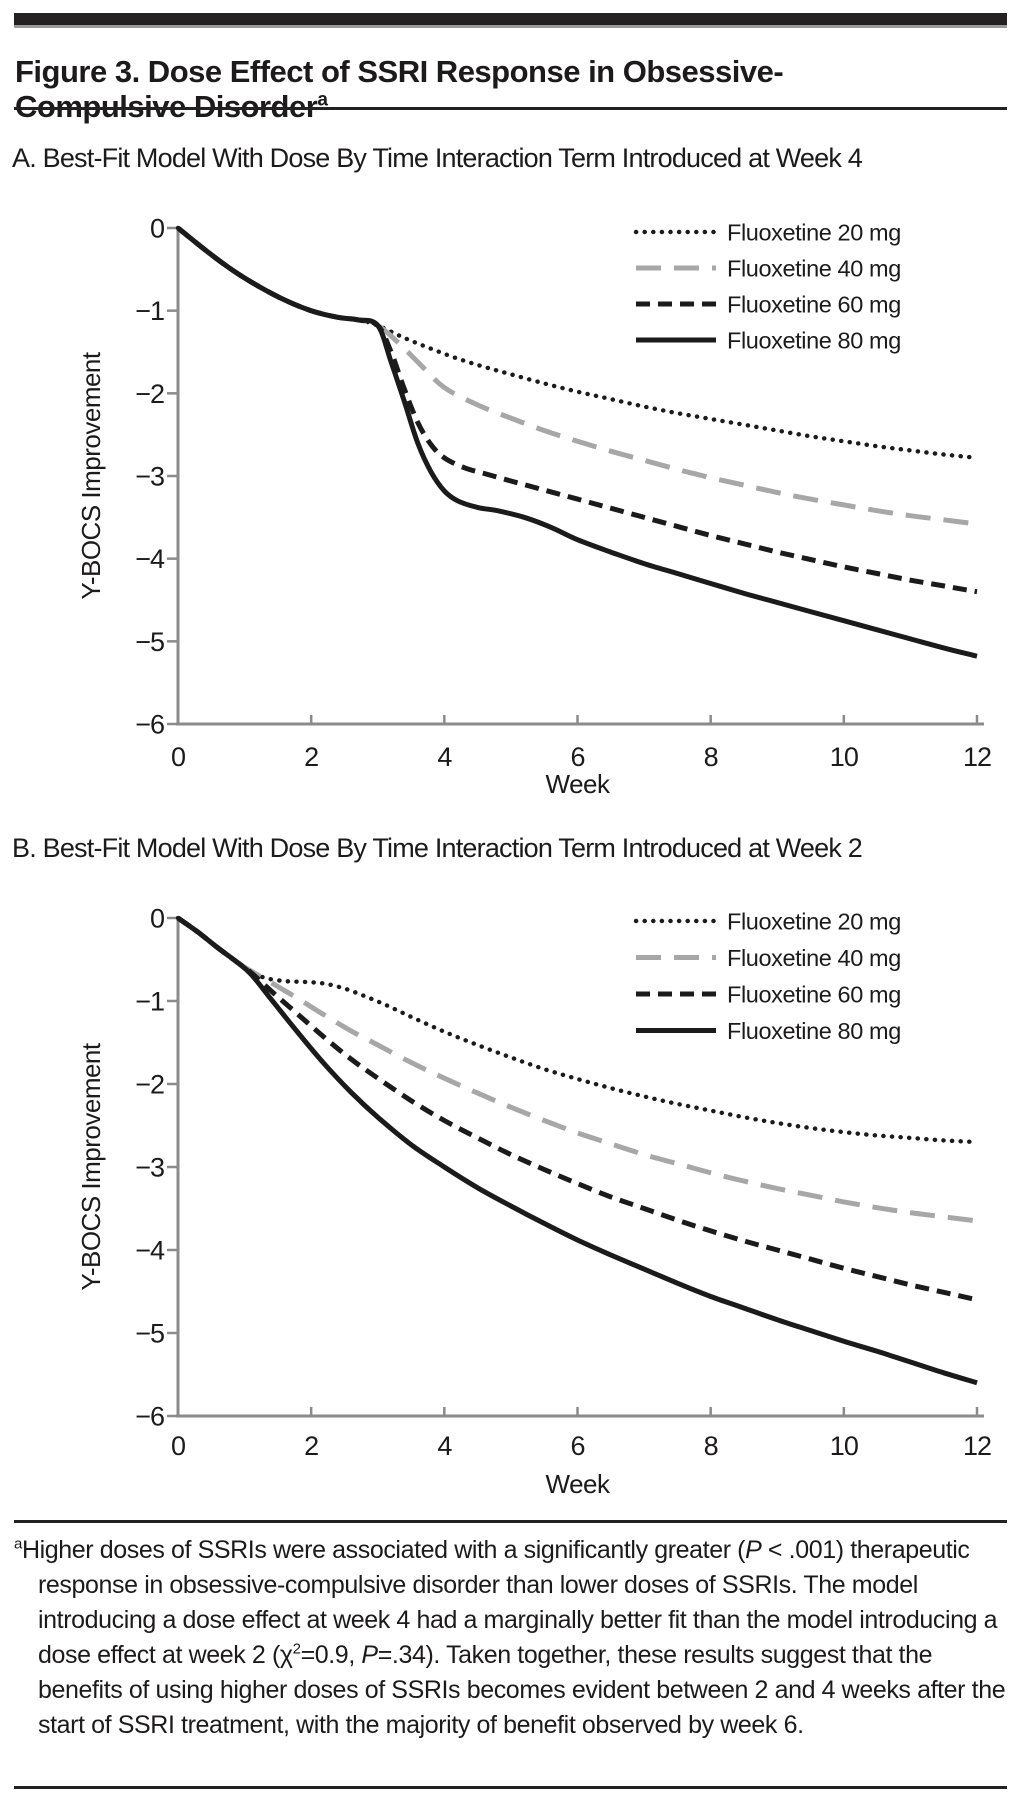 The height and width of the screenshot is (1807, 1021). I want to click on footnote-segment: =0.9,, so click(331, 1655).